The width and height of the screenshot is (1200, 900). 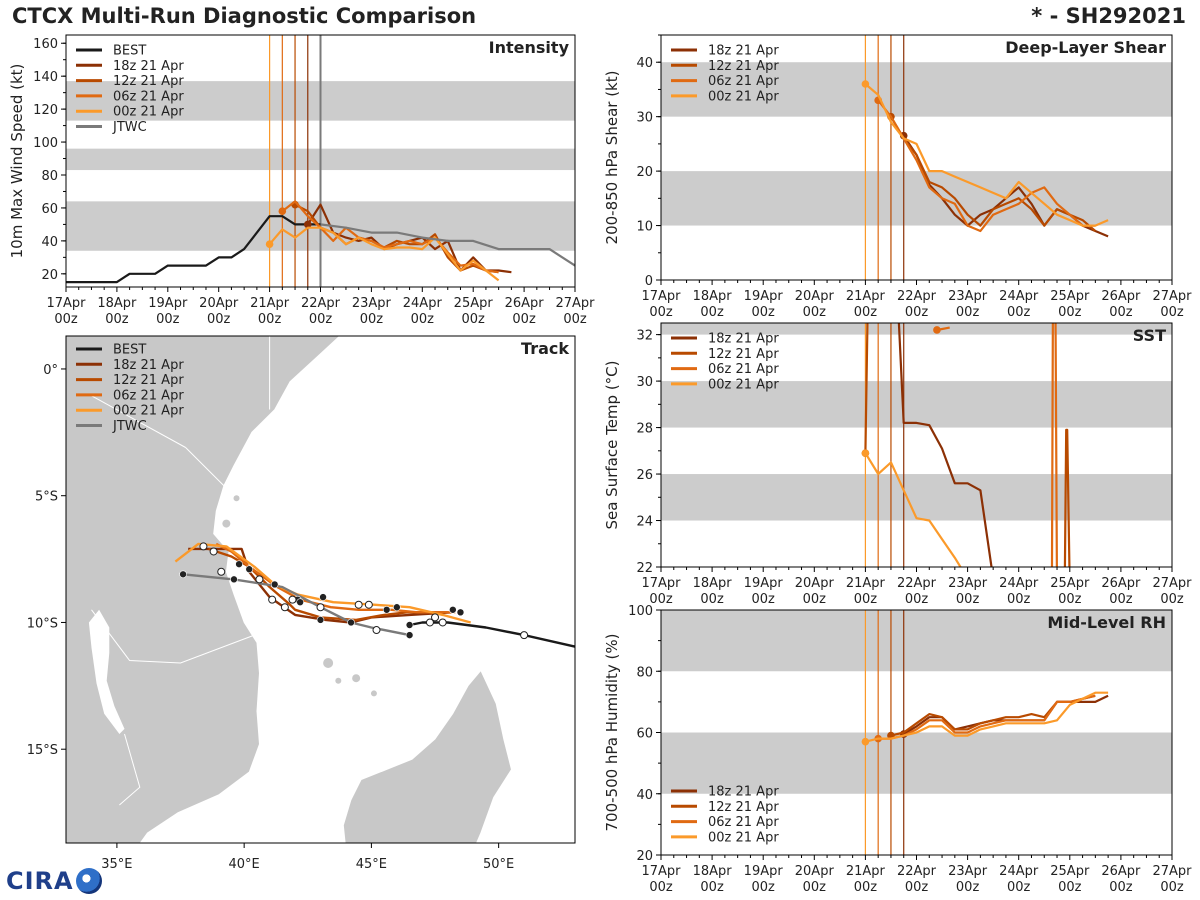 What do you see at coordinates (865, 84) in the screenshot?
I see `run-start-marker` at bounding box center [865, 84].